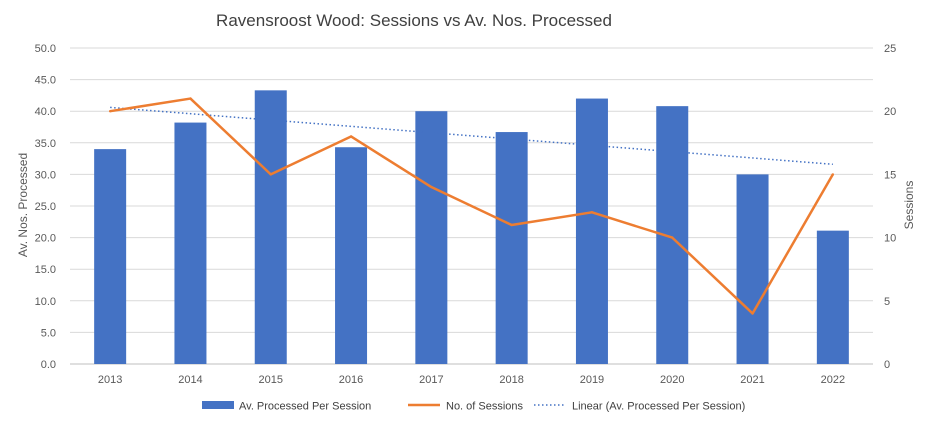  Describe the element at coordinates (45, 144) in the screenshot. I see `left-tick-label: 35.0` at that location.